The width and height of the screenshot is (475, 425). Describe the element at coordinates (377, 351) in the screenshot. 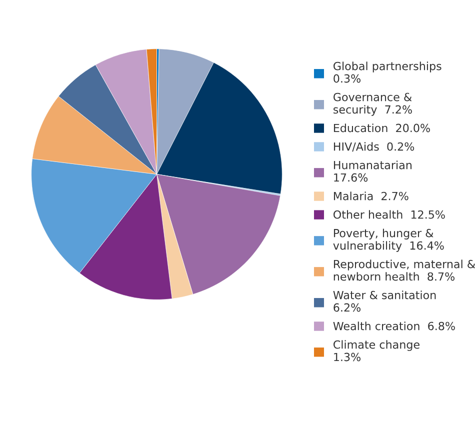

I see `legend-label: Climate change 1.3%` at that location.